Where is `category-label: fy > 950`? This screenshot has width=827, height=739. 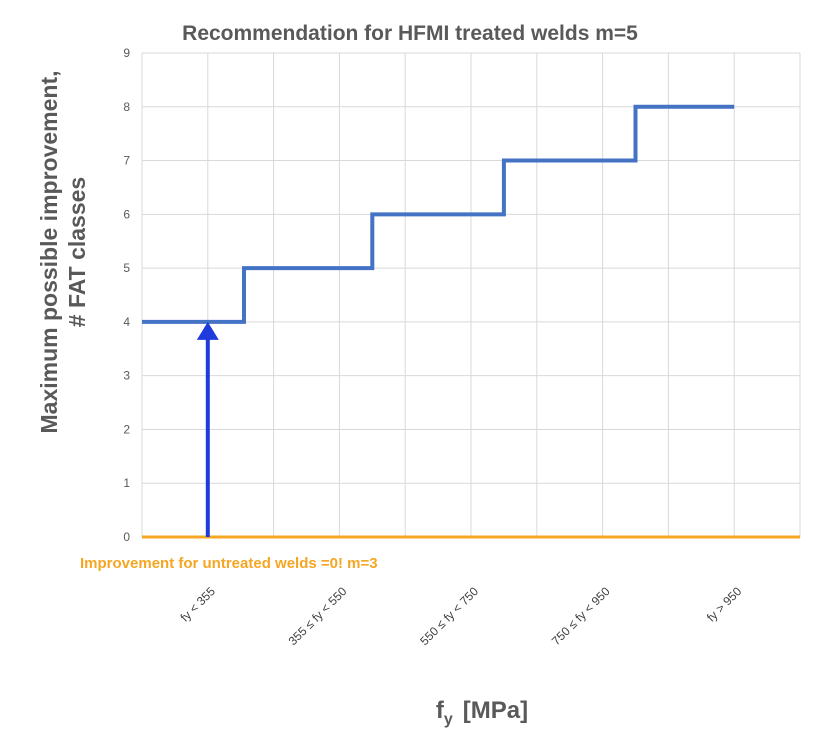 category-label: fy > 950 is located at coordinates (724, 604).